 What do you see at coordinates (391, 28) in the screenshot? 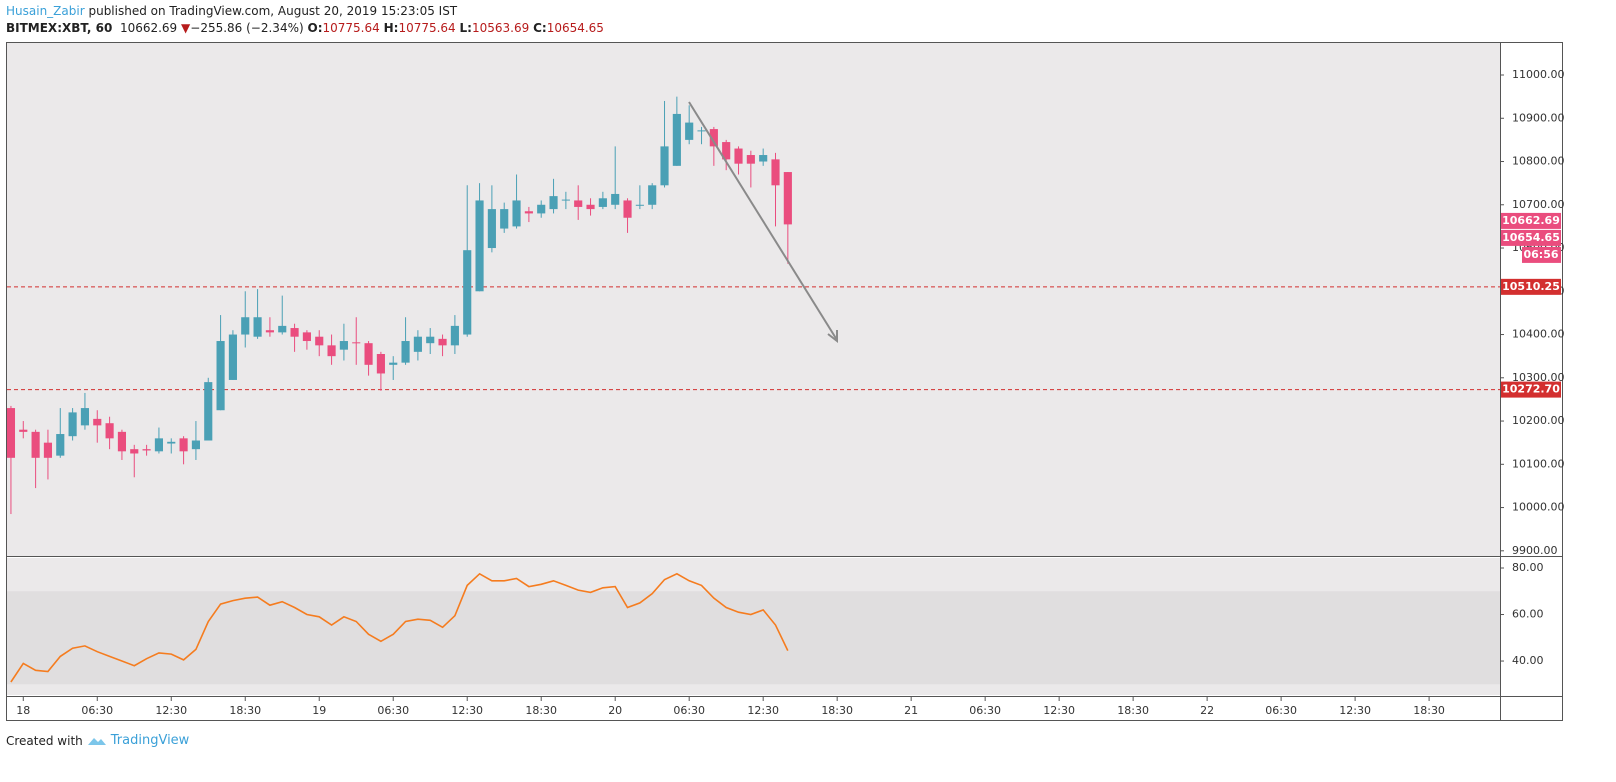
I see `h-label: H:` at bounding box center [391, 28].